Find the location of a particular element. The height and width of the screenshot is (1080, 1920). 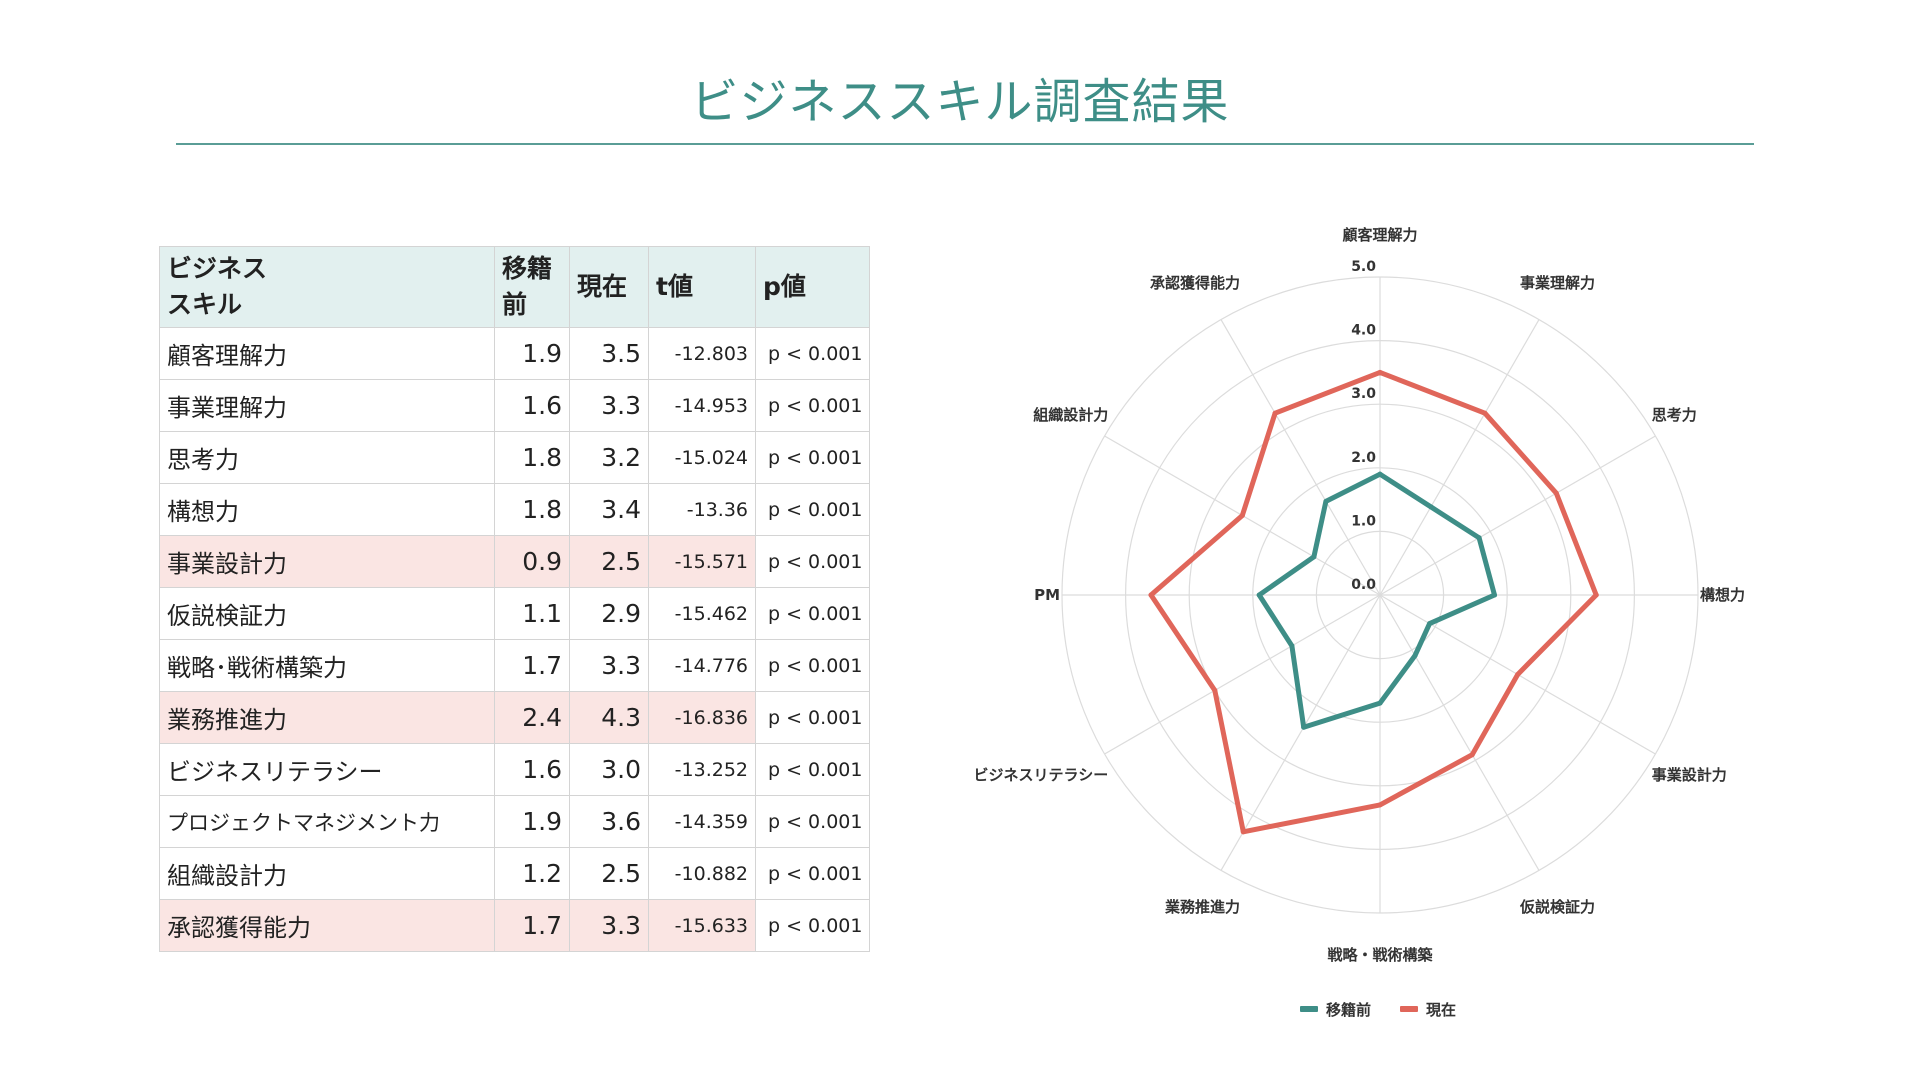

t-value: -13.252 is located at coordinates (702, 769).